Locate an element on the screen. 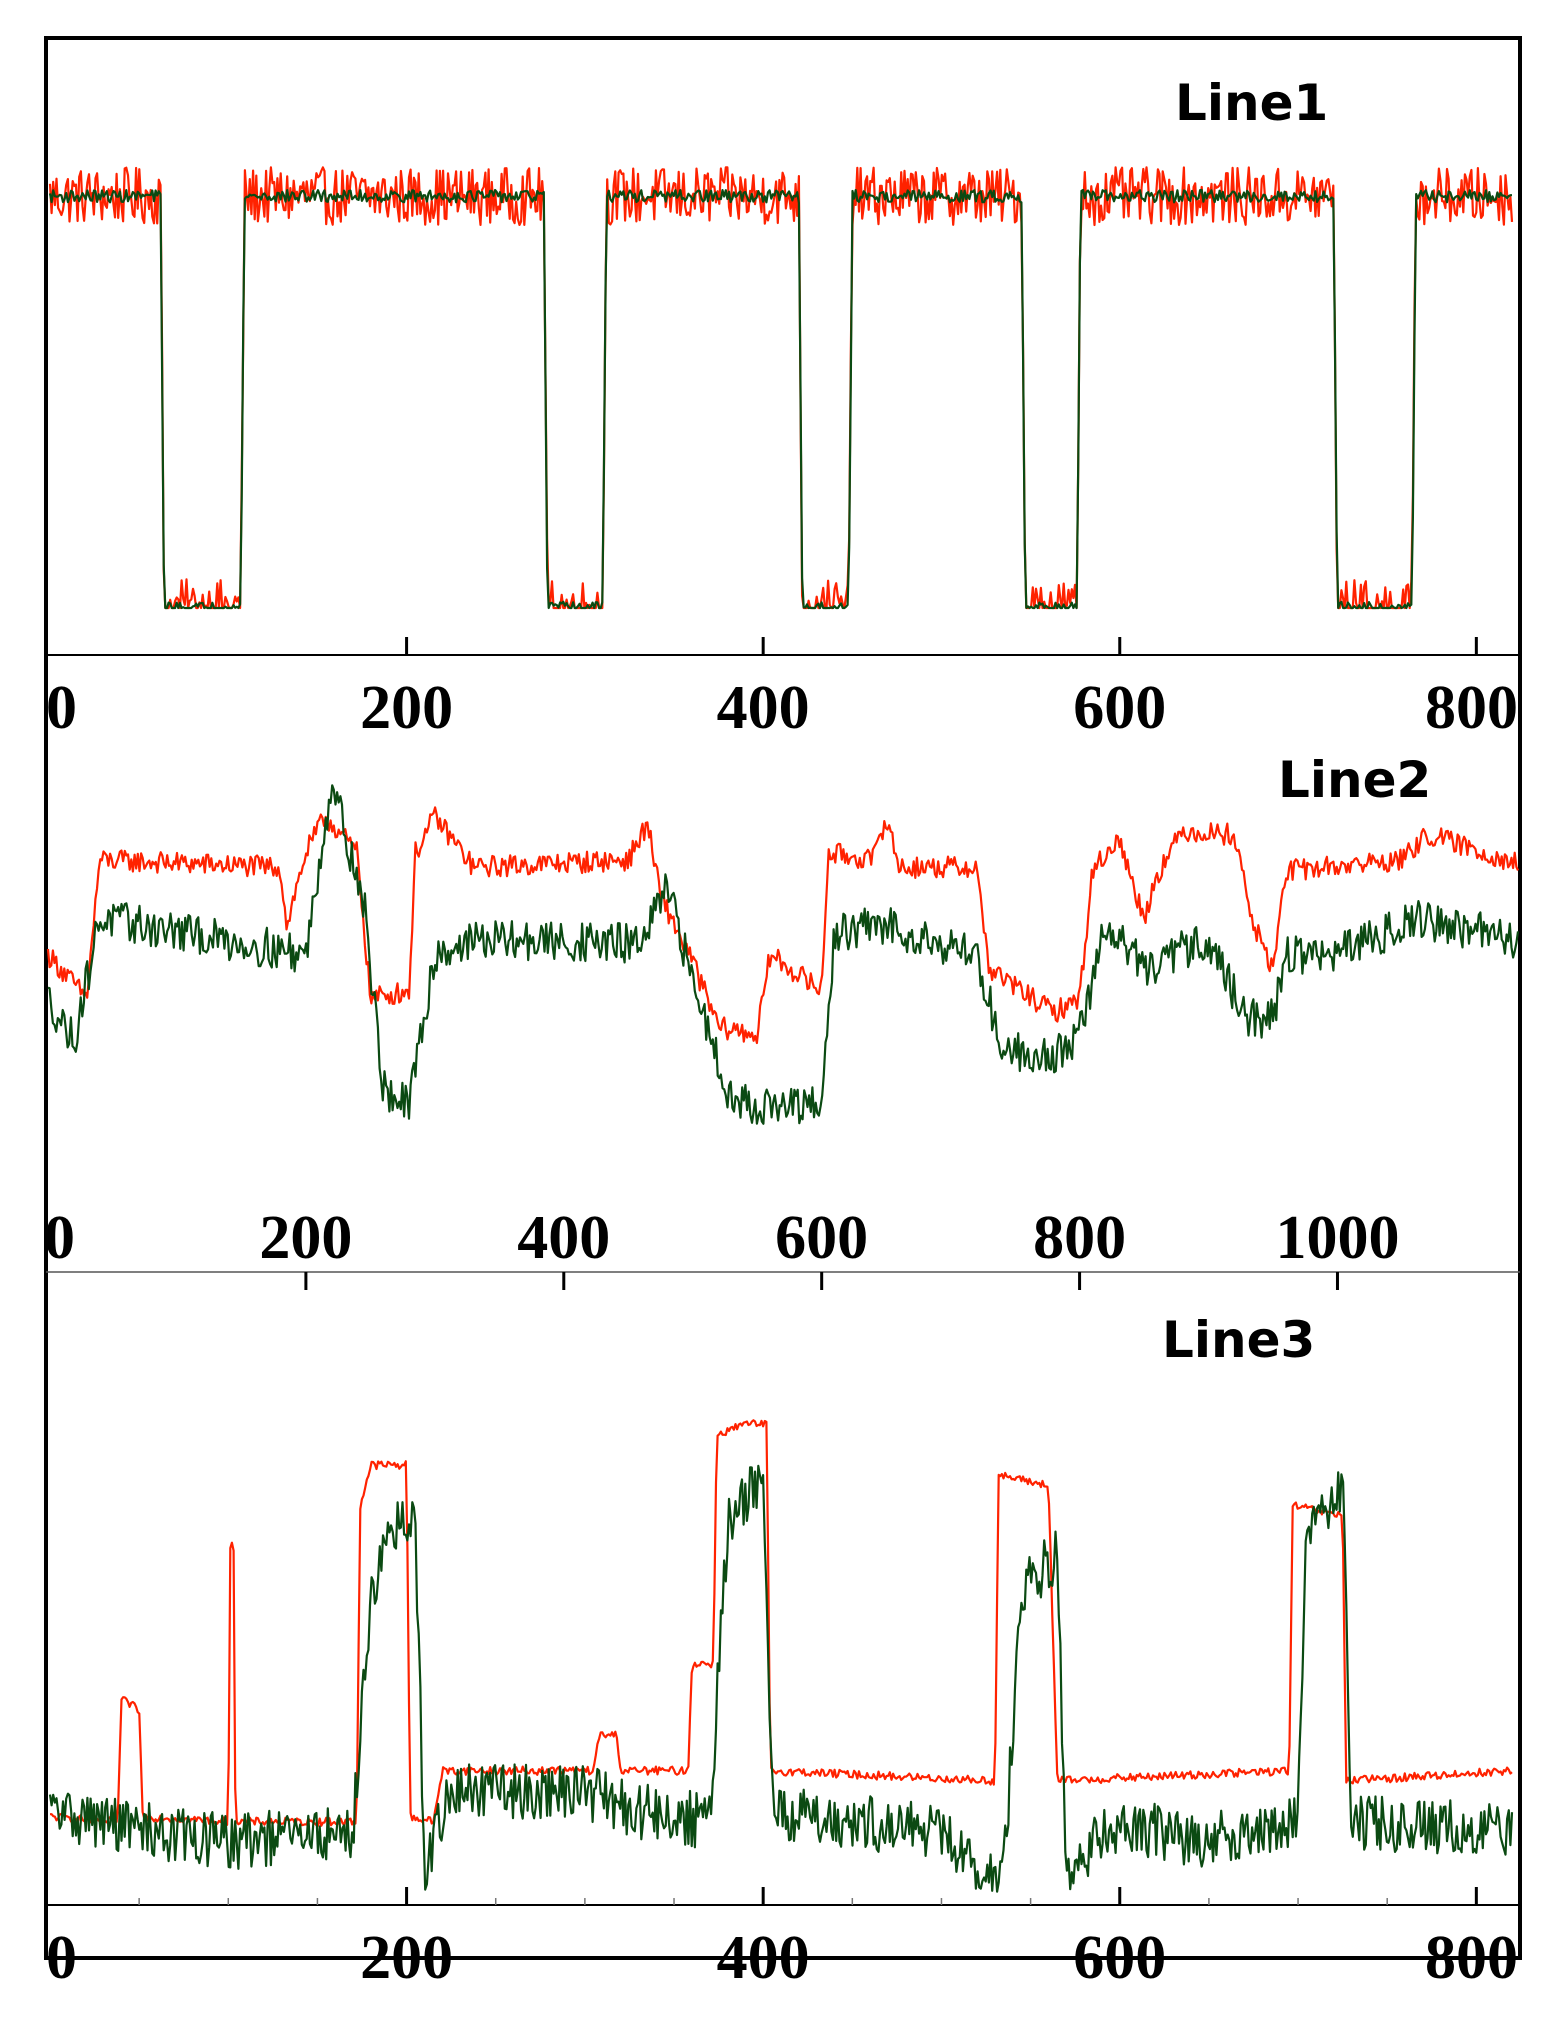 The height and width of the screenshot is (2034, 1557). panel3-tick-labels: 0 200 400 600 800 is located at coordinates (782, 1958).